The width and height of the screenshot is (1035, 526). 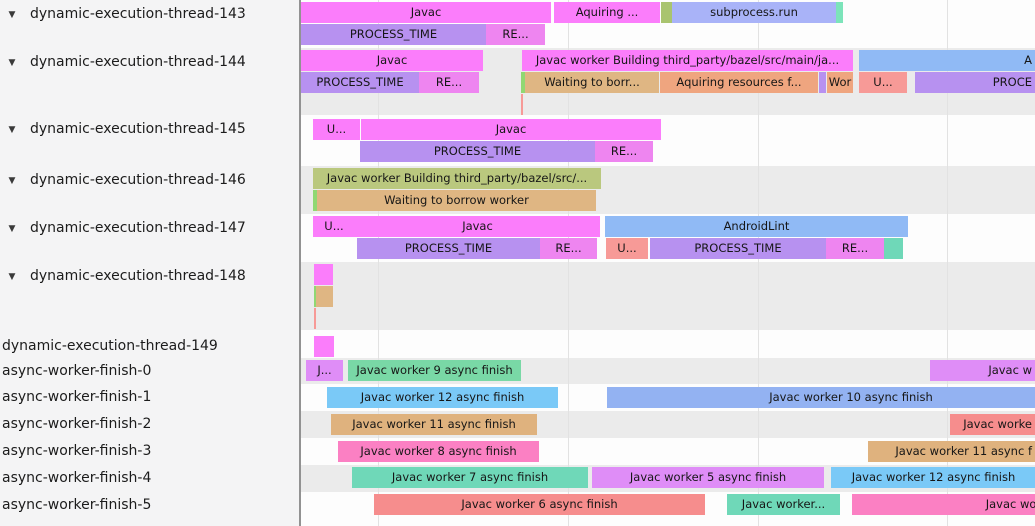 I want to click on track-header: async-worker-finish-4, so click(x=150, y=478).